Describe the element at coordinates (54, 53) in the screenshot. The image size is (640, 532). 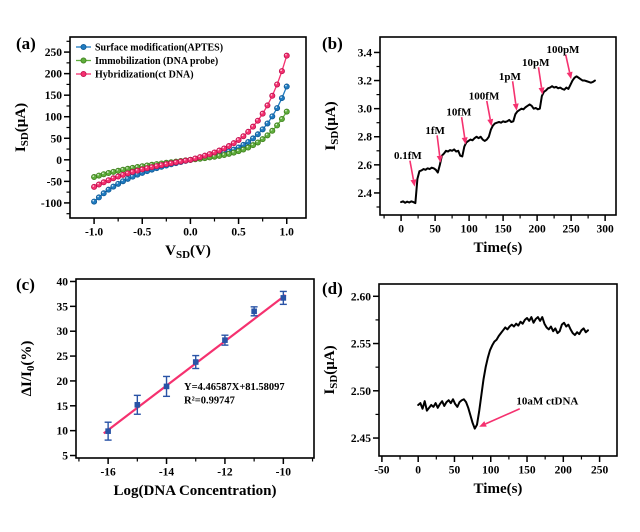
I see `y-tick-label: 250` at that location.